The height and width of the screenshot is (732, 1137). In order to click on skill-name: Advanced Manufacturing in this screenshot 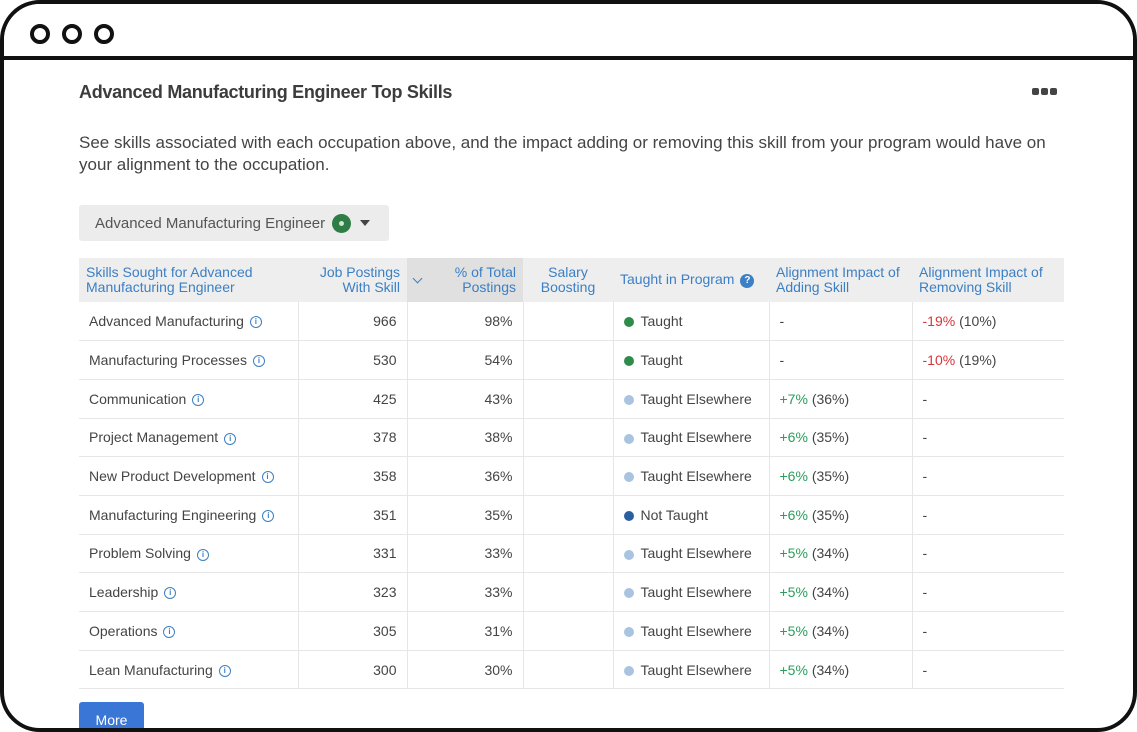, I will do `click(166, 321)`.